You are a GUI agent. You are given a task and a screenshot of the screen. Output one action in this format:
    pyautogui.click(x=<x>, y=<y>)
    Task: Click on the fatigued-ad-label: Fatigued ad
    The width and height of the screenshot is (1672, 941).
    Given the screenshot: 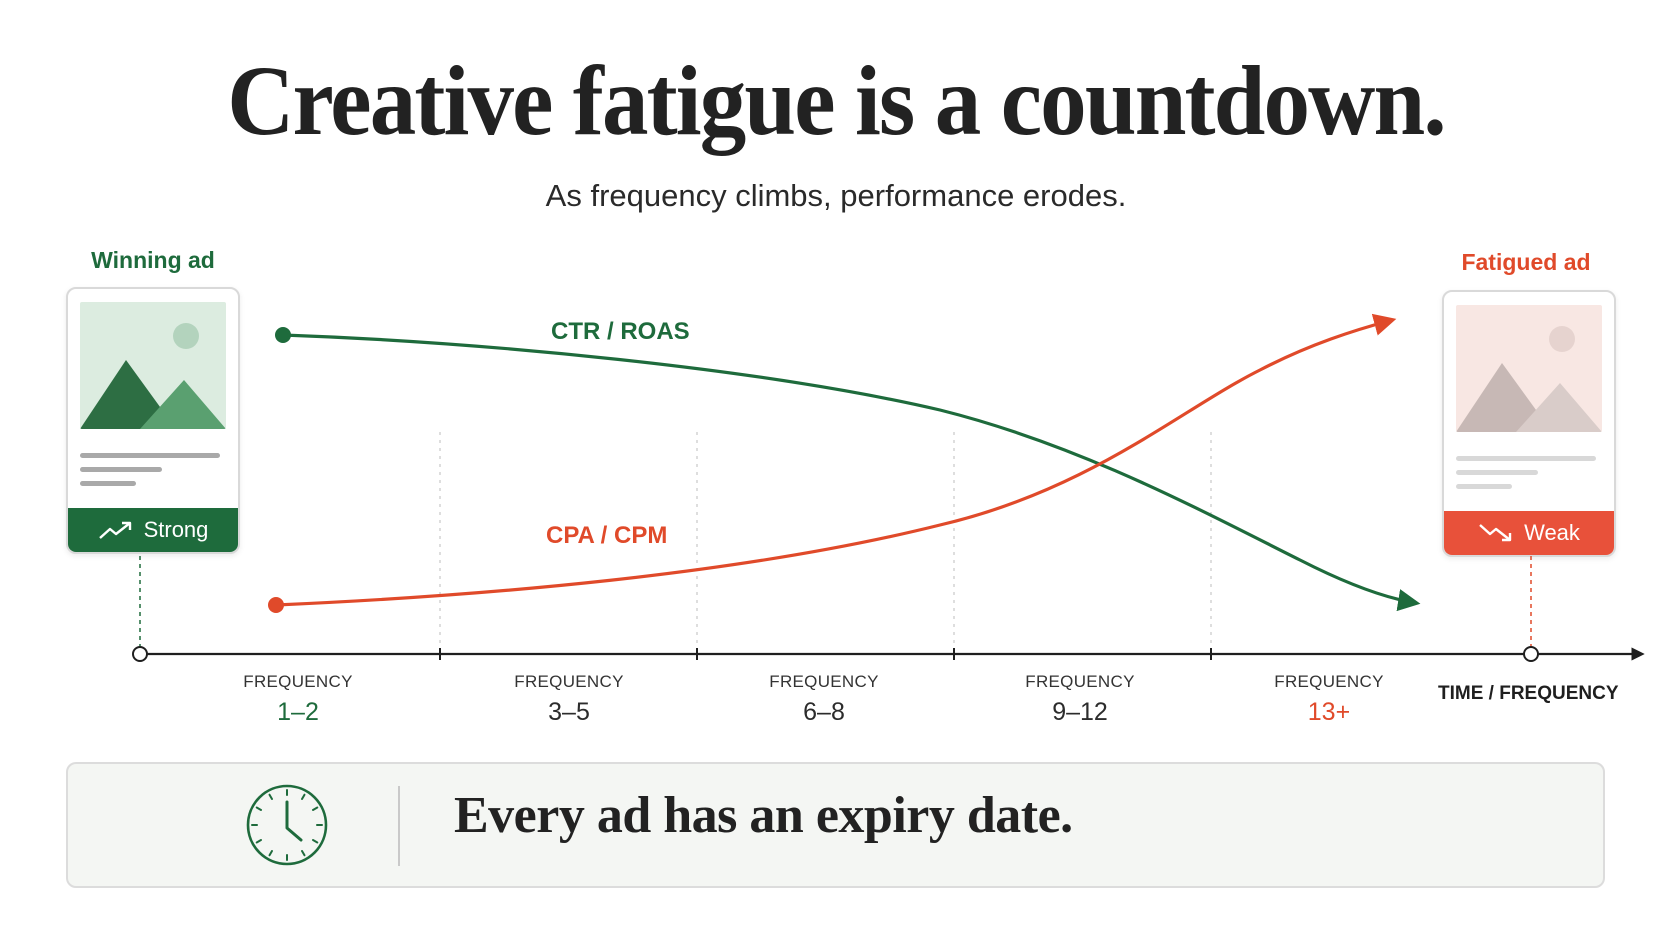 What is the action you would take?
    pyautogui.click(x=1526, y=262)
    